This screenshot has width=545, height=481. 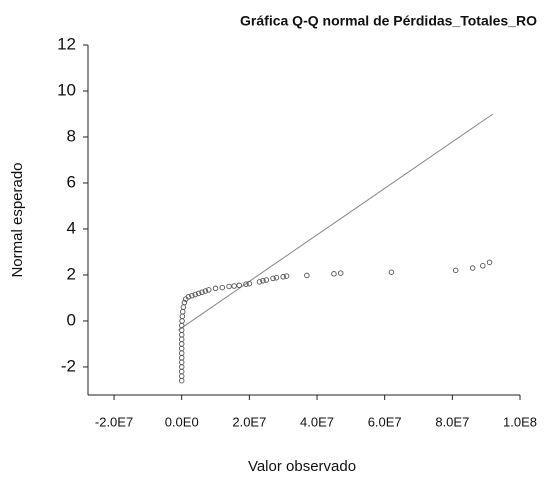 I want to click on y-axis-label: Normal esperado, so click(x=17, y=219).